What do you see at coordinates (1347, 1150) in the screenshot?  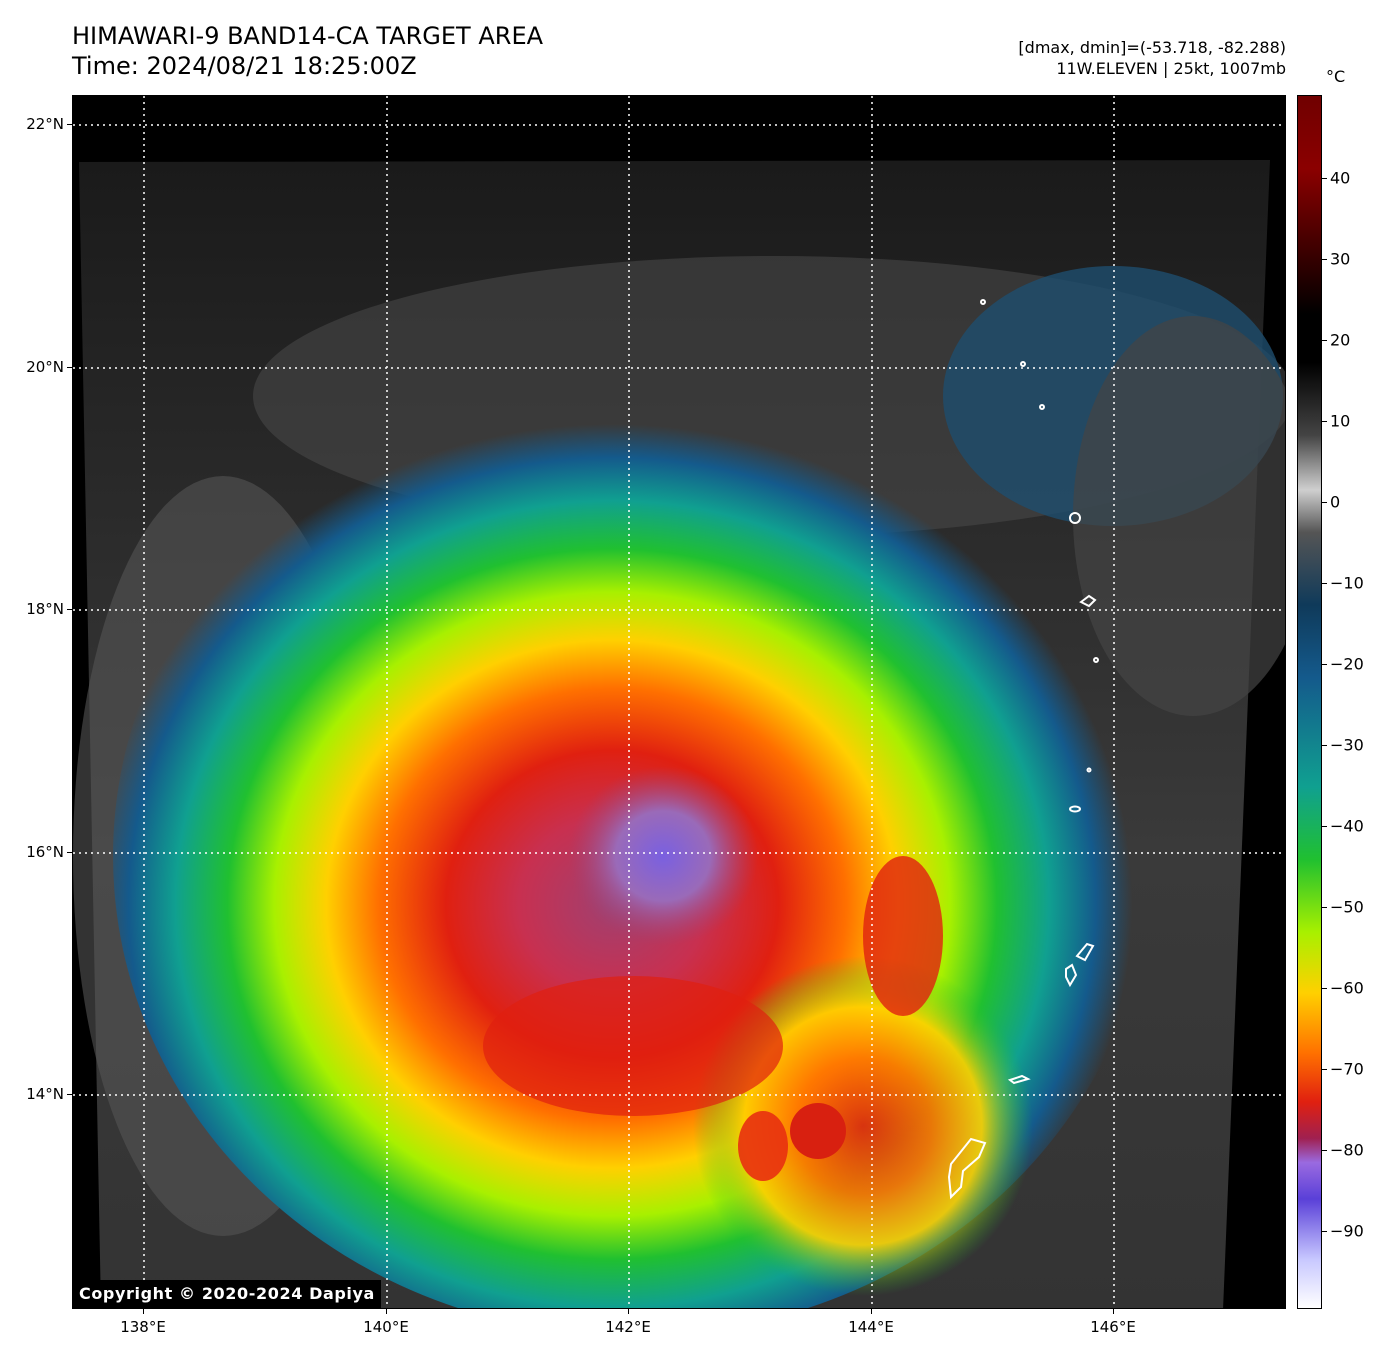 I see `colorbar-tick-label: −80` at bounding box center [1347, 1150].